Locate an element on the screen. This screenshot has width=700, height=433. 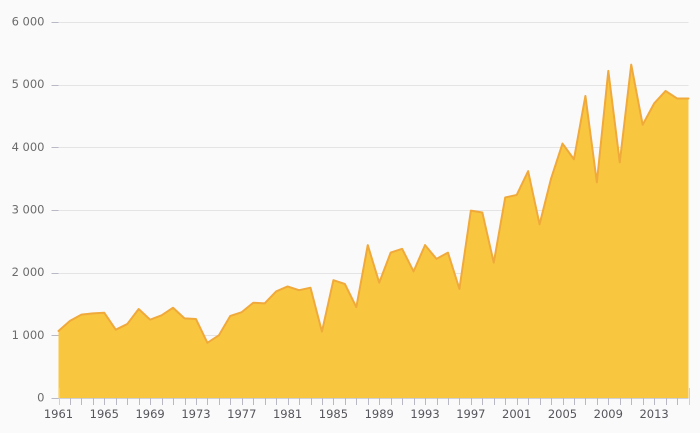
y-tick-label-2000: 2 000 is located at coordinates (28, 272).